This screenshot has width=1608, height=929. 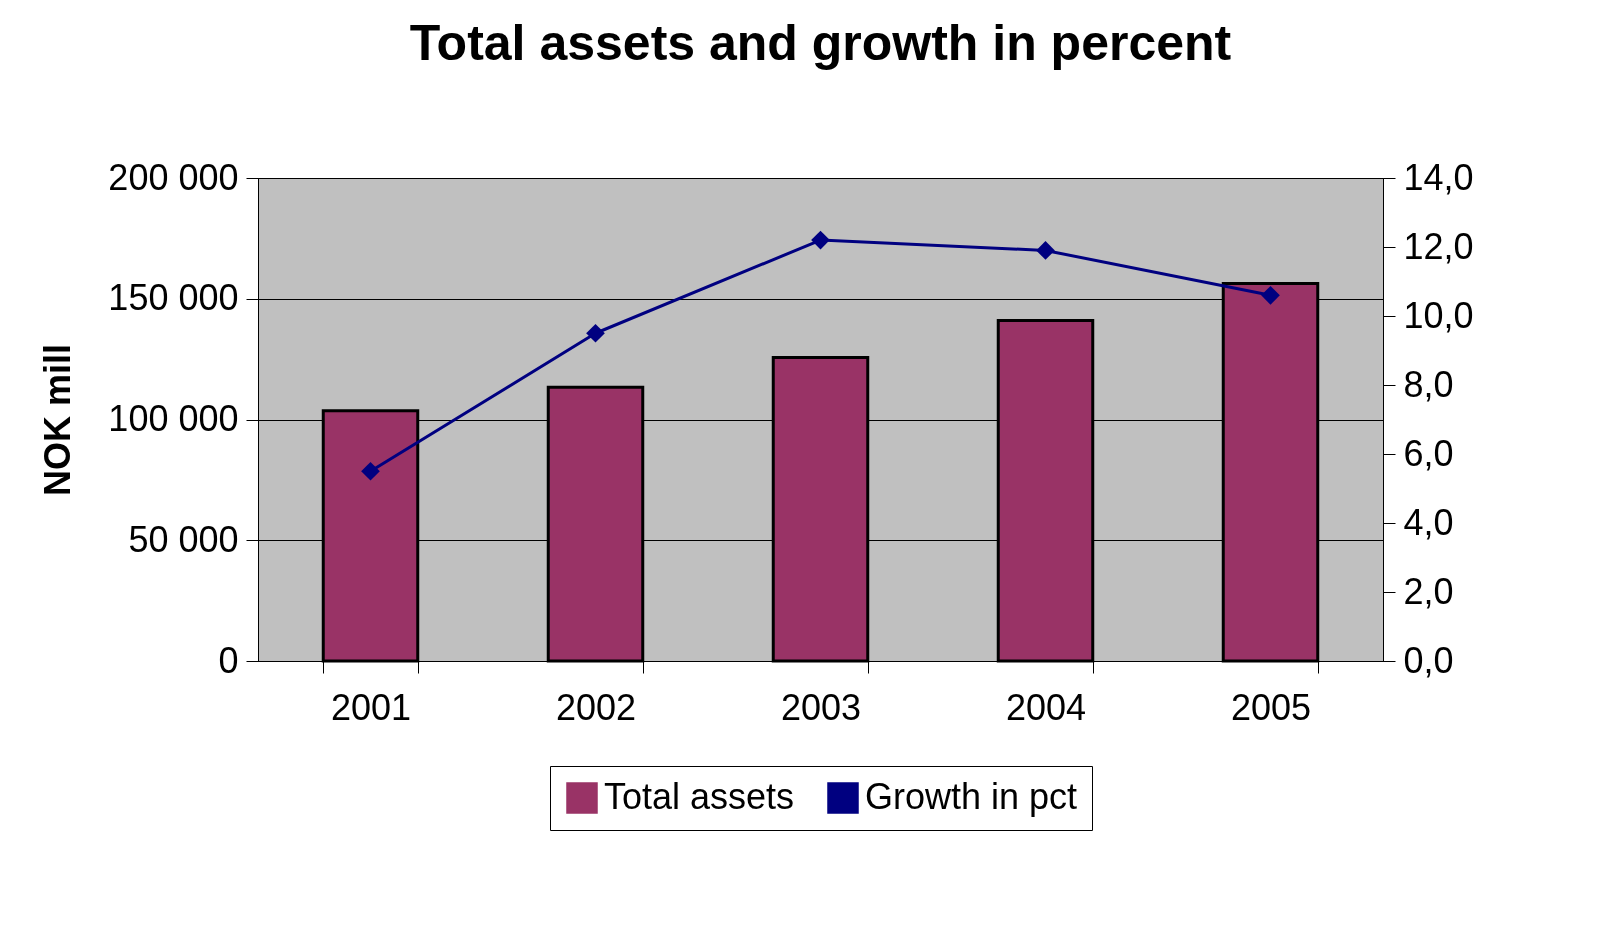 What do you see at coordinates (821, 707) in the screenshot?
I see `x-tick-label: 2003` at bounding box center [821, 707].